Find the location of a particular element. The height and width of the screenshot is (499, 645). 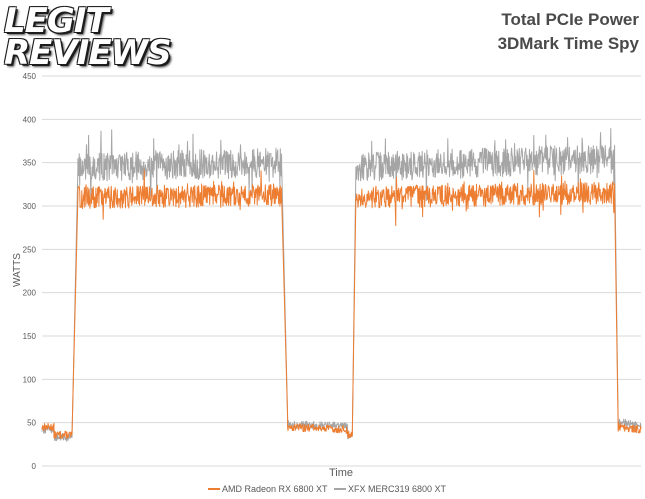

y-tick-label: 400 is located at coordinates (30, 119).